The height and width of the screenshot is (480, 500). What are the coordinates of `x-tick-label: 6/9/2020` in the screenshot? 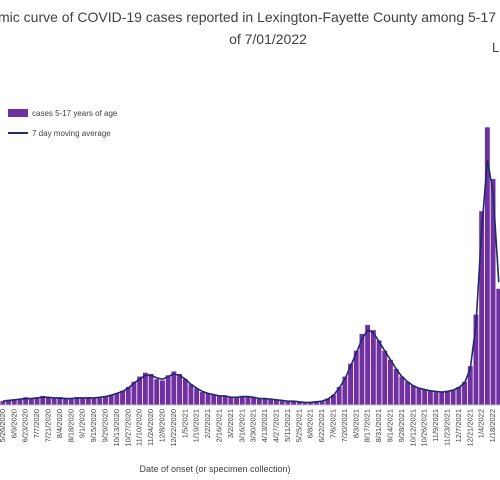 It's located at (13, 423).